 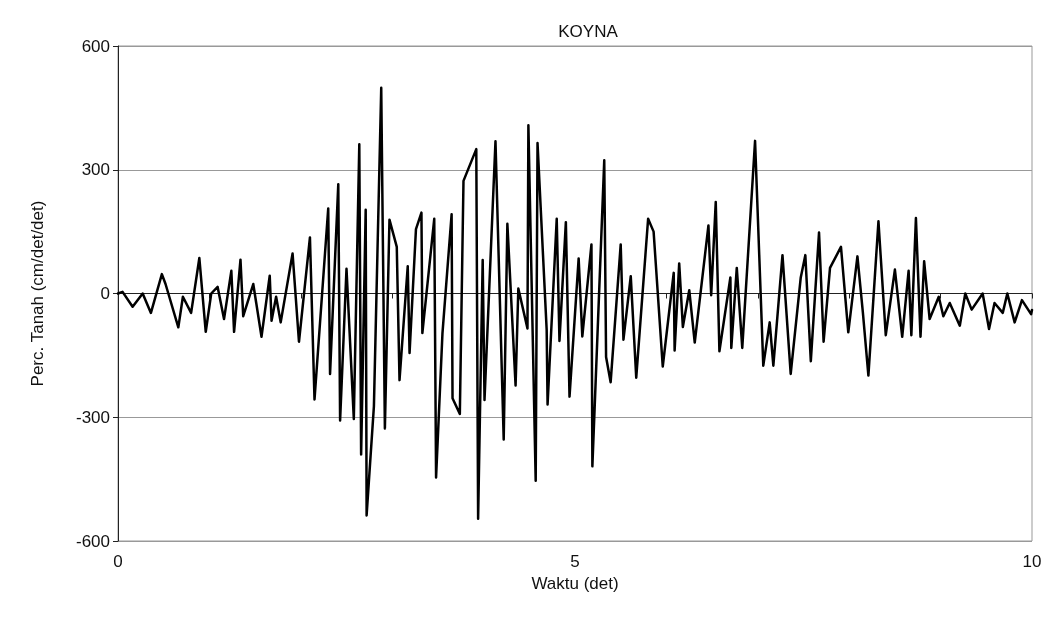 What do you see at coordinates (105, 293) in the screenshot?
I see `y-tick-label: 0` at bounding box center [105, 293].